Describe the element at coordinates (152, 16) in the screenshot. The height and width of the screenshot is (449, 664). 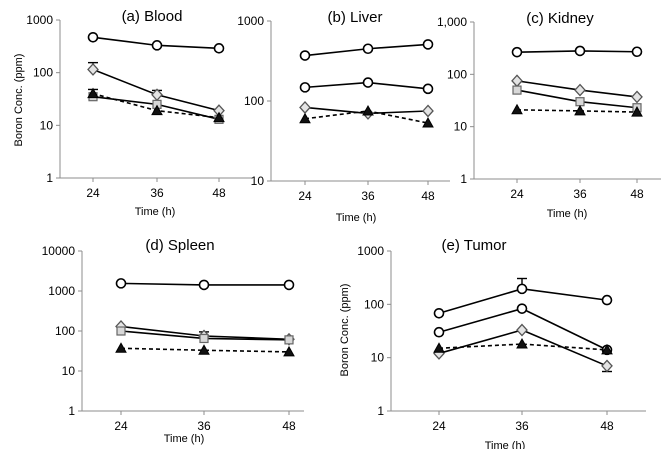
I see `panel-title: (a) Blood` at that location.